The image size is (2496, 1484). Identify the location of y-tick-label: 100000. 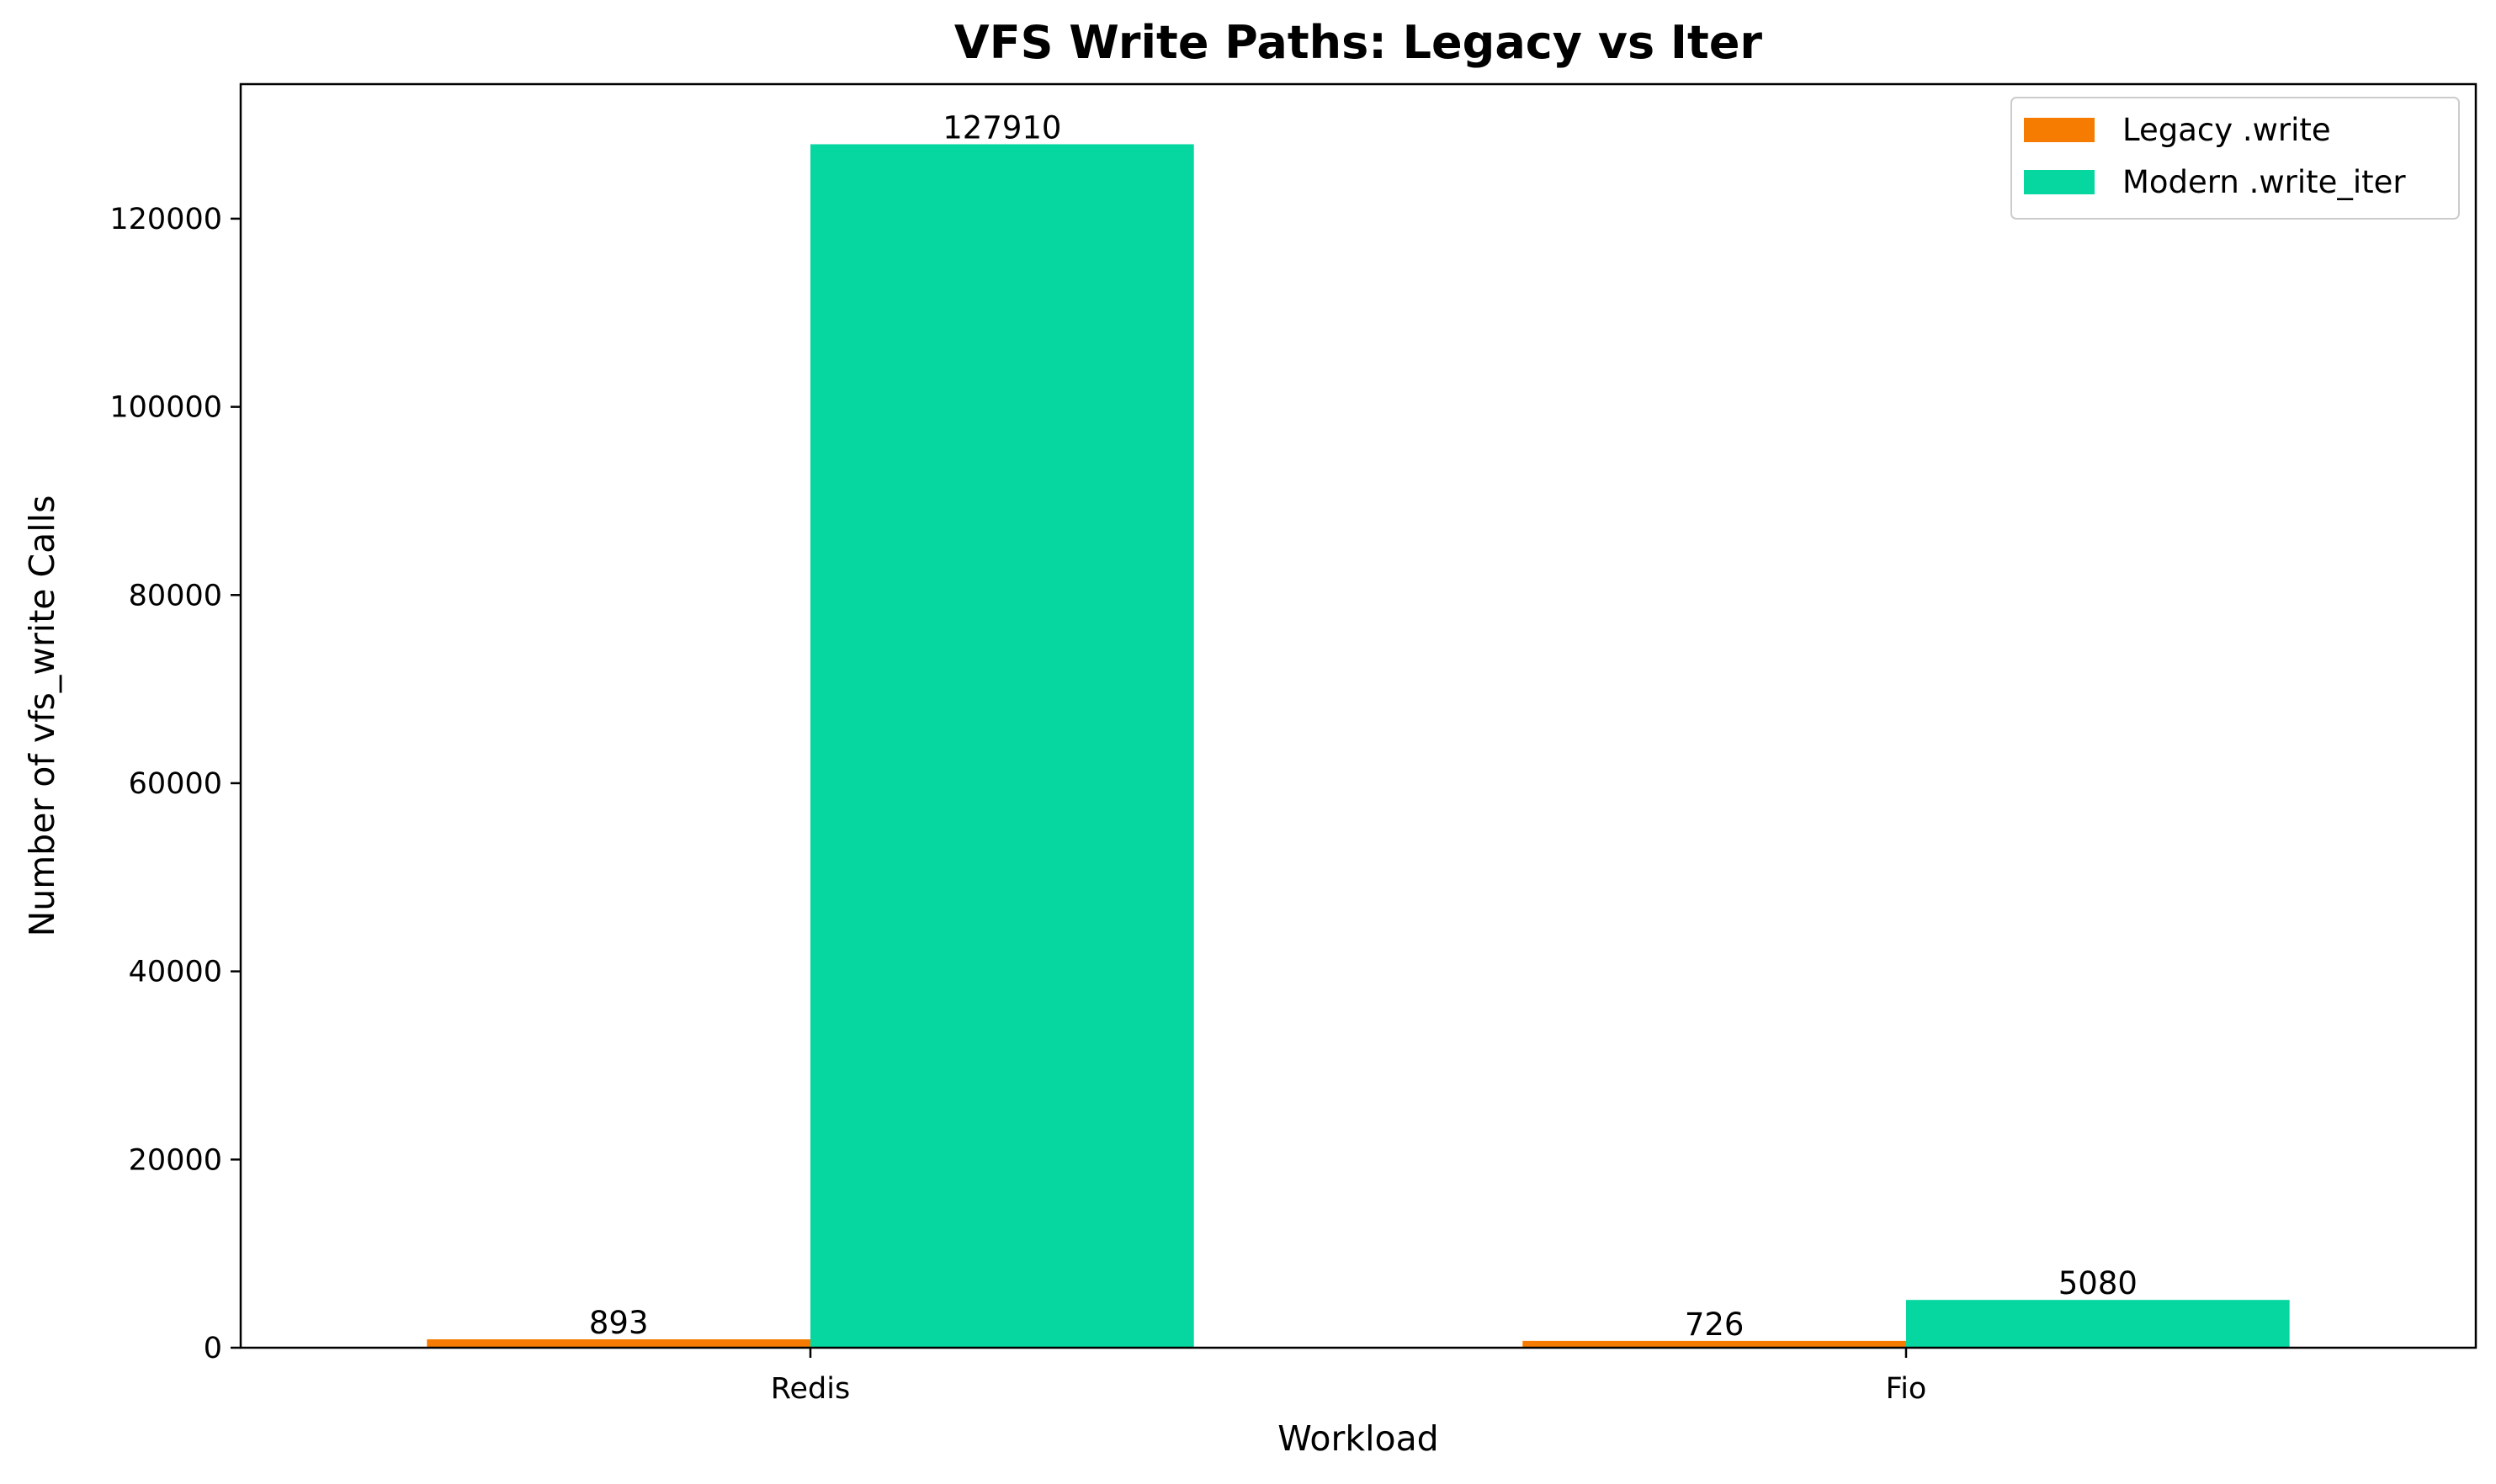
(166, 408).